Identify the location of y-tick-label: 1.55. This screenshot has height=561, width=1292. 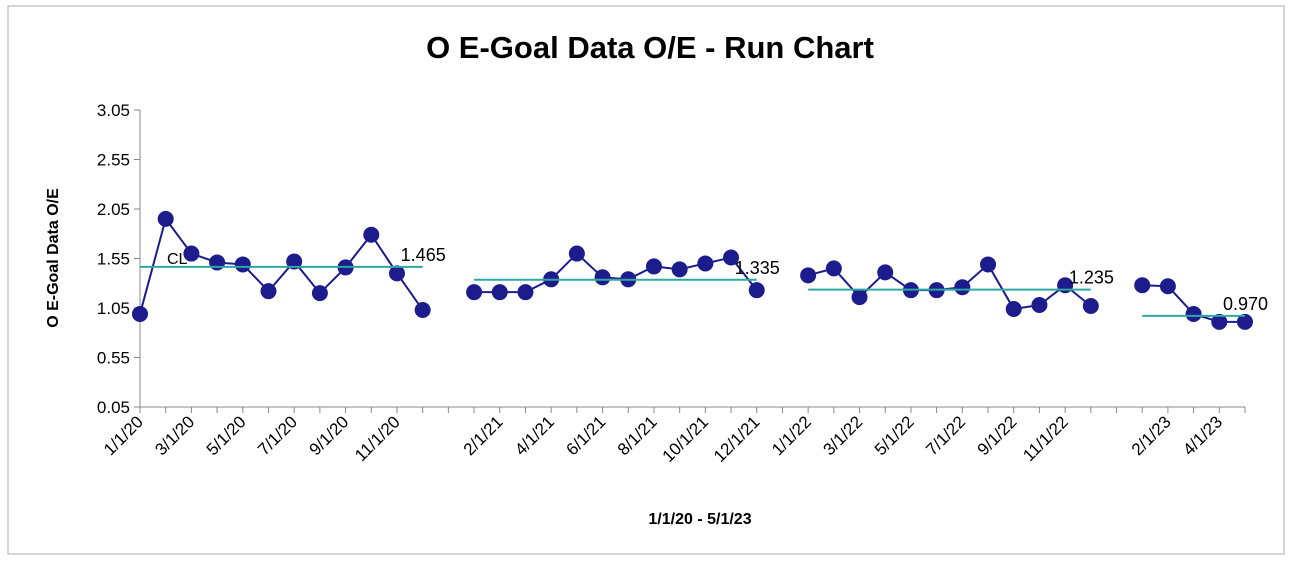
(113, 259).